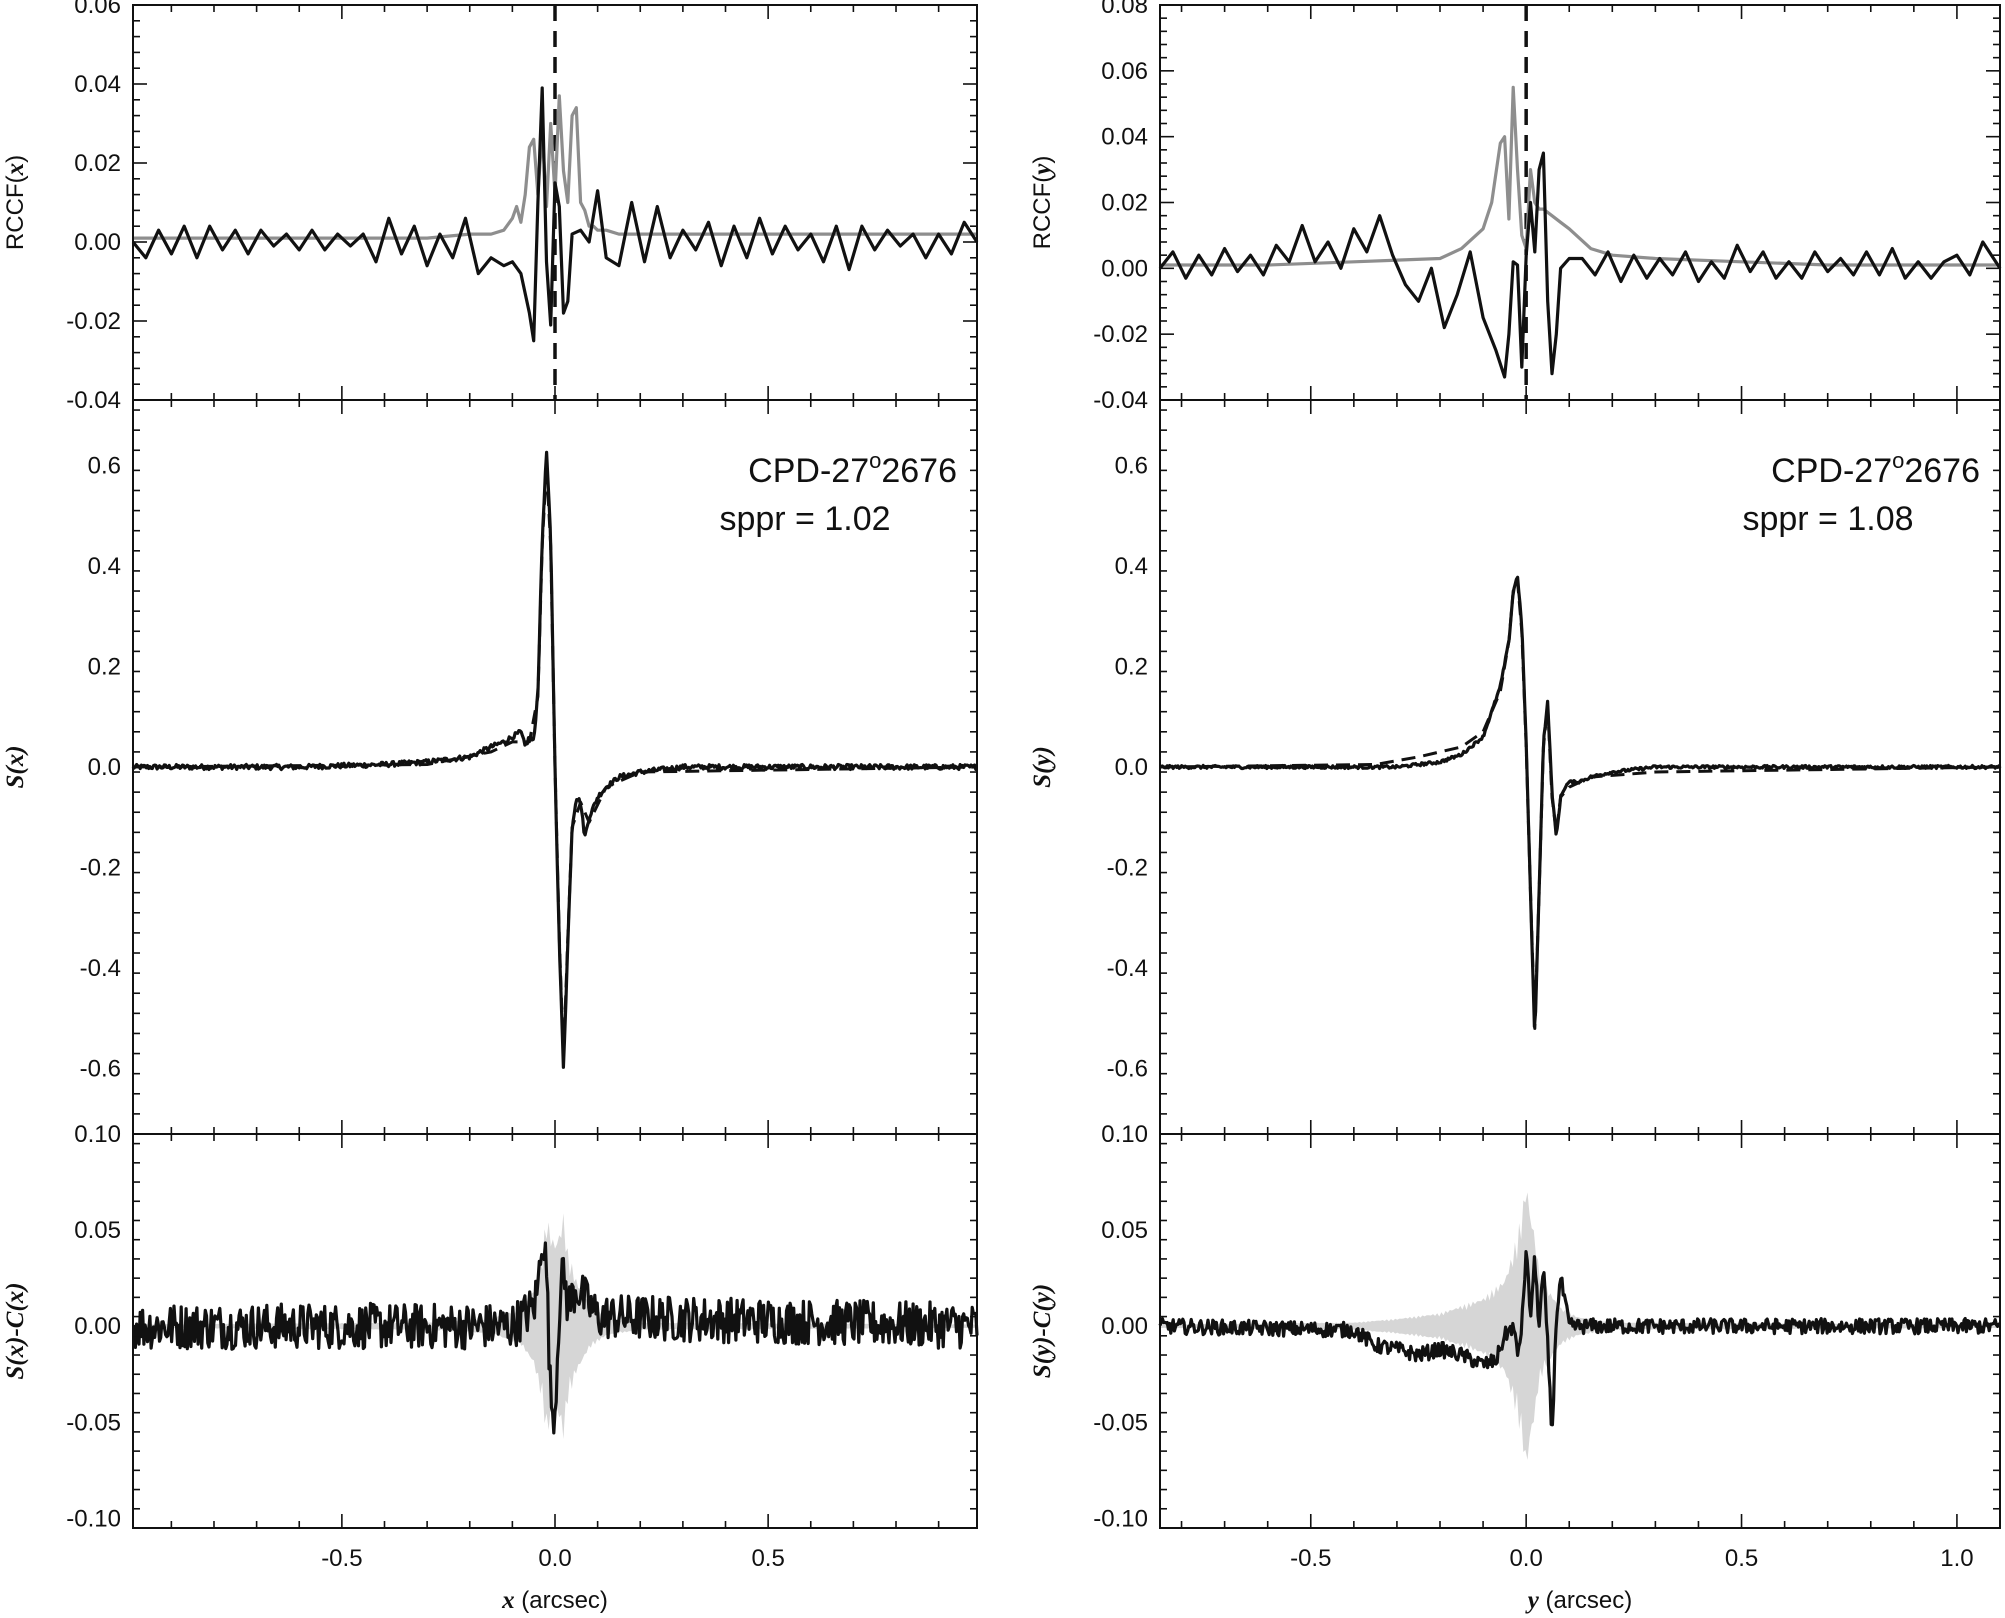 Image resolution: width=2005 pixels, height=1618 pixels. What do you see at coordinates (1578, 1600) in the screenshot?
I see `right-x-axis-title: y (arcsec)` at bounding box center [1578, 1600].